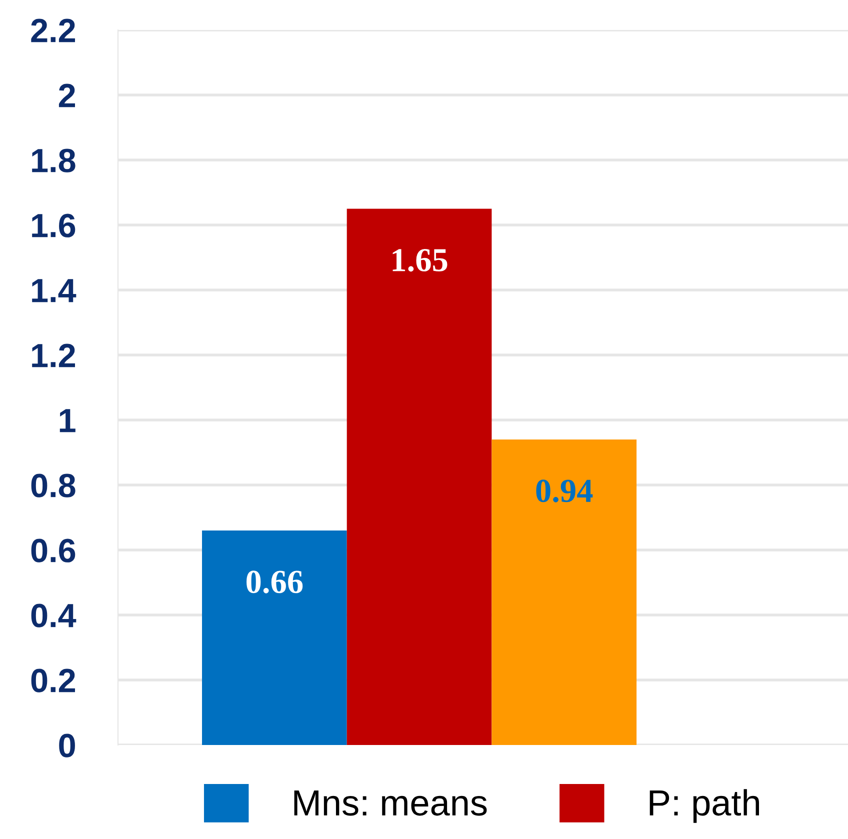  I want to click on y-tick-label: 1, so click(68, 420).